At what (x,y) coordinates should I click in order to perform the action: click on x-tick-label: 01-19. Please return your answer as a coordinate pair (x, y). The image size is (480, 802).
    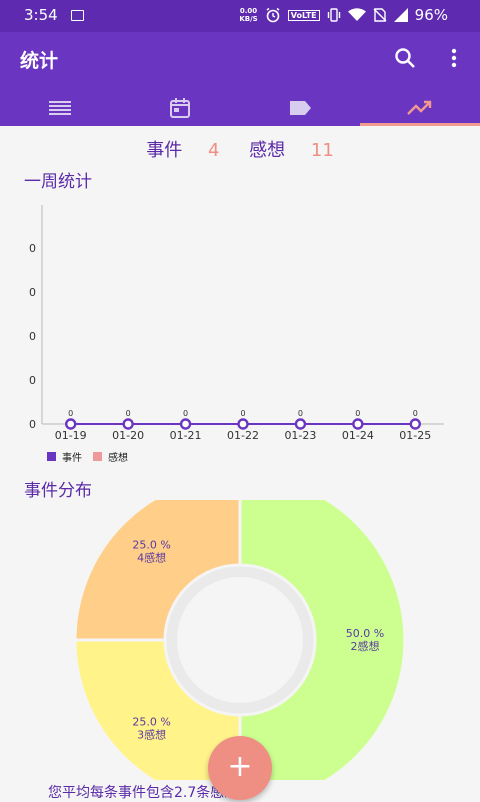
    Looking at the image, I should click on (71, 435).